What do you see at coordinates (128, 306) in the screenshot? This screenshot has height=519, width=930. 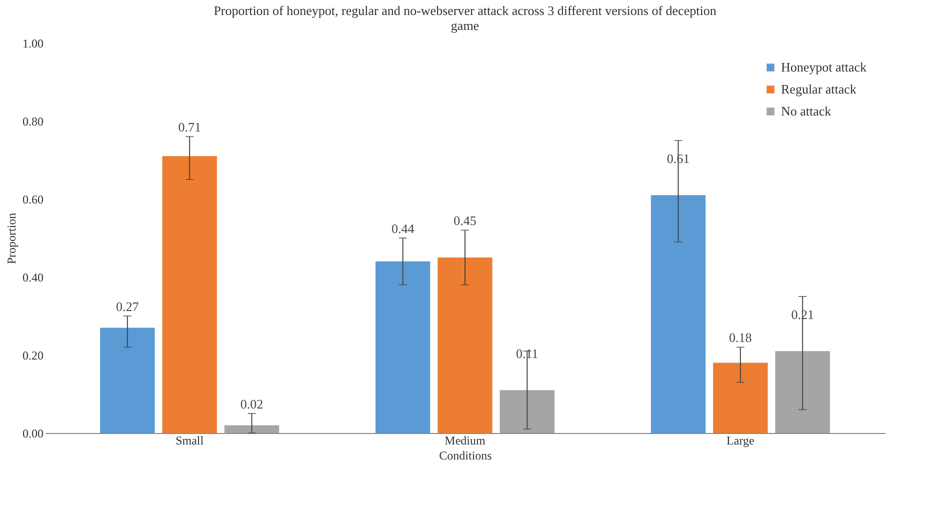 I see `data-label: 0.27` at bounding box center [128, 306].